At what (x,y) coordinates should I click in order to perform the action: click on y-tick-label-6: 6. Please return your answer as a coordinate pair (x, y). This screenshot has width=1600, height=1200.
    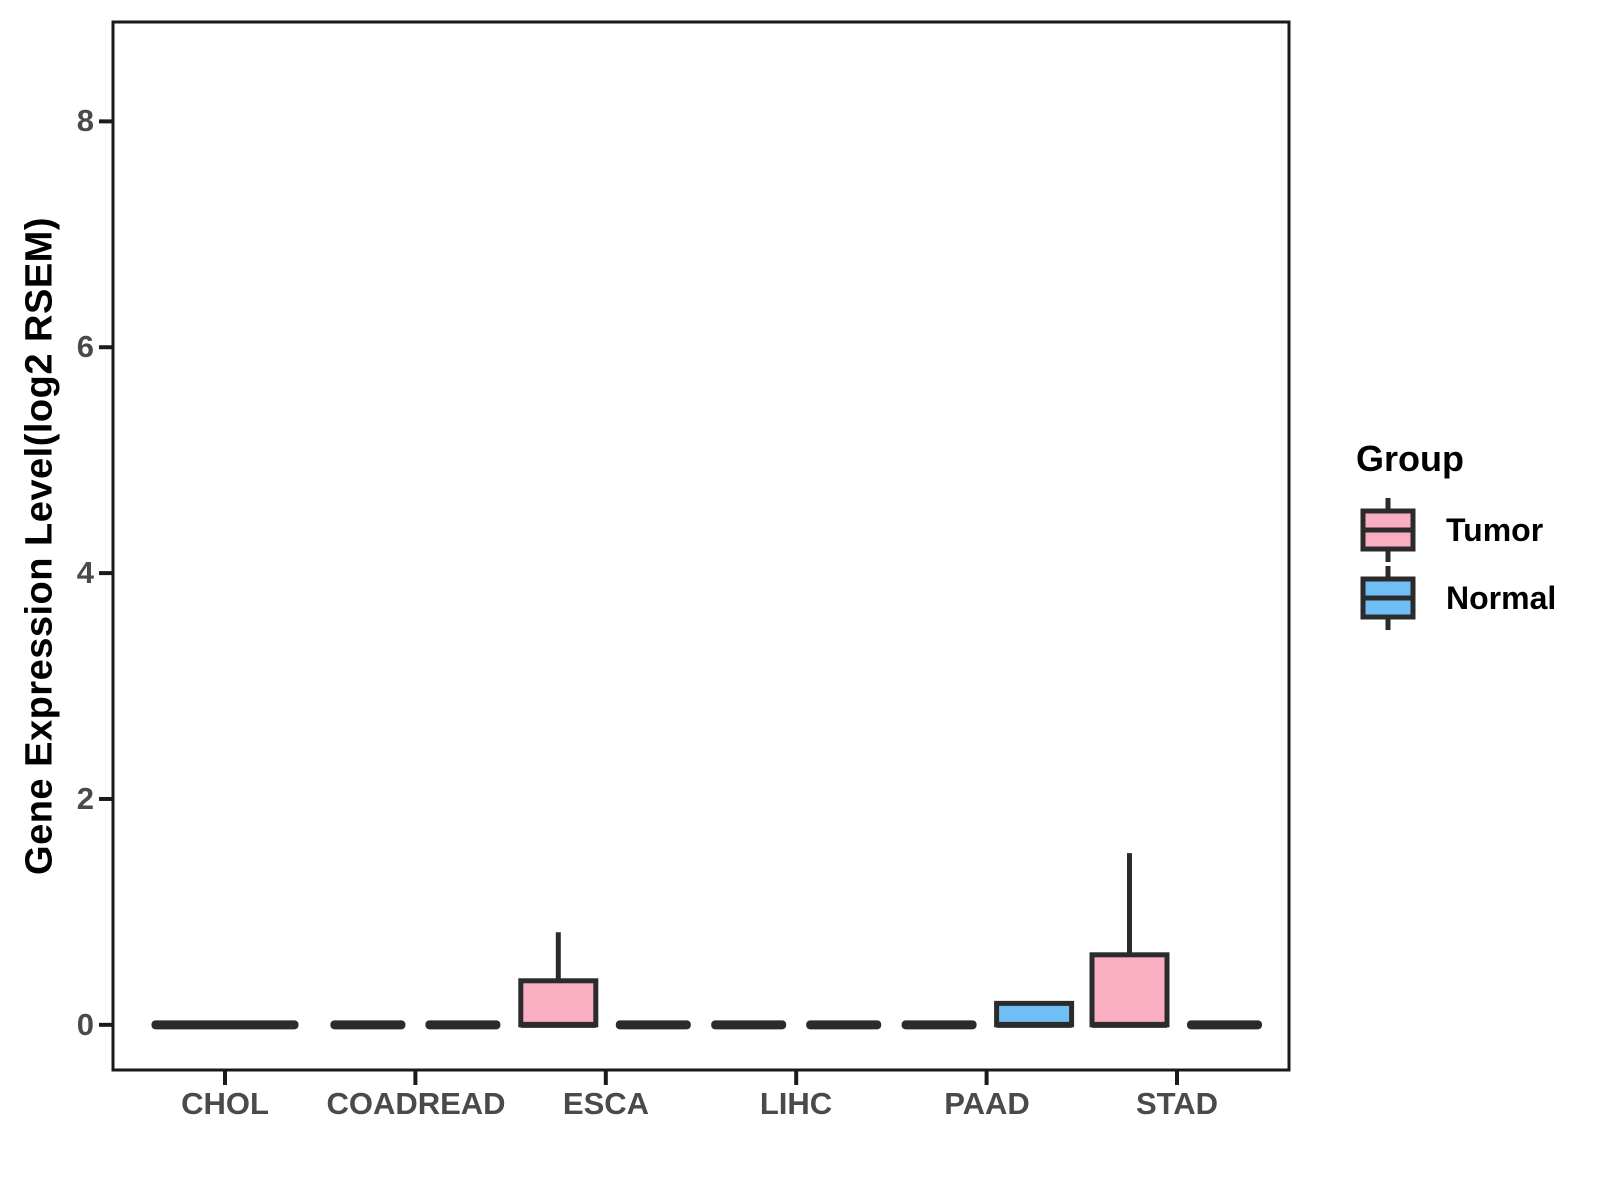
    Looking at the image, I should click on (85, 346).